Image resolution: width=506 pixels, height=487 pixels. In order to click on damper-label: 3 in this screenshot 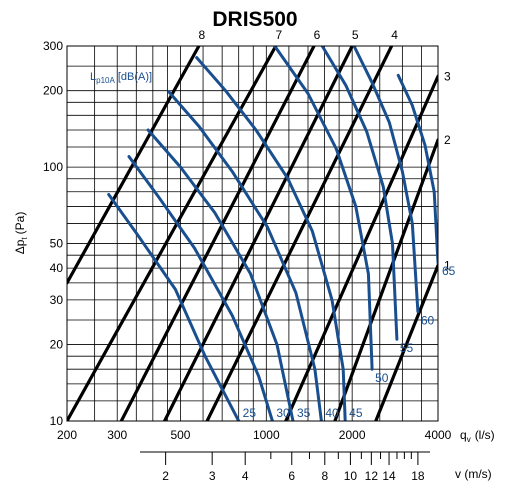, I will do `click(447, 76)`.